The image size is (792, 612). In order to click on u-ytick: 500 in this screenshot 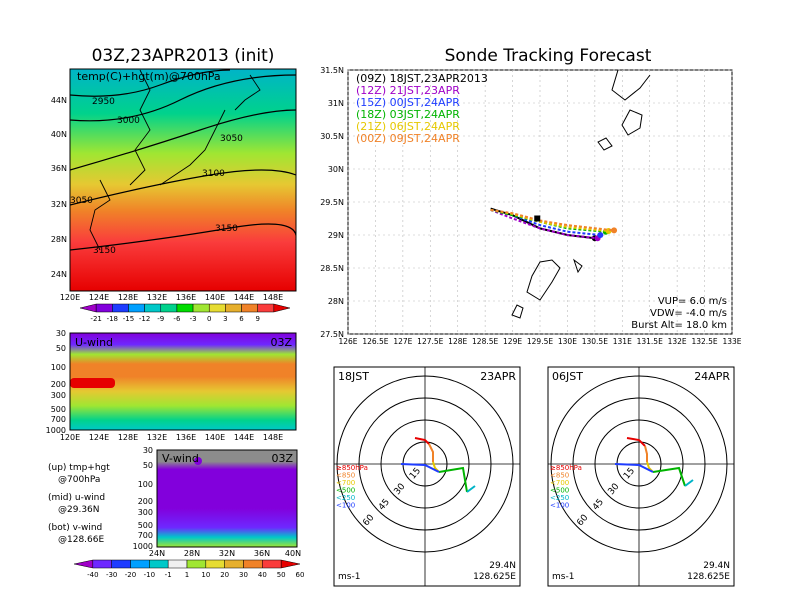, I will do `click(58, 409)`.